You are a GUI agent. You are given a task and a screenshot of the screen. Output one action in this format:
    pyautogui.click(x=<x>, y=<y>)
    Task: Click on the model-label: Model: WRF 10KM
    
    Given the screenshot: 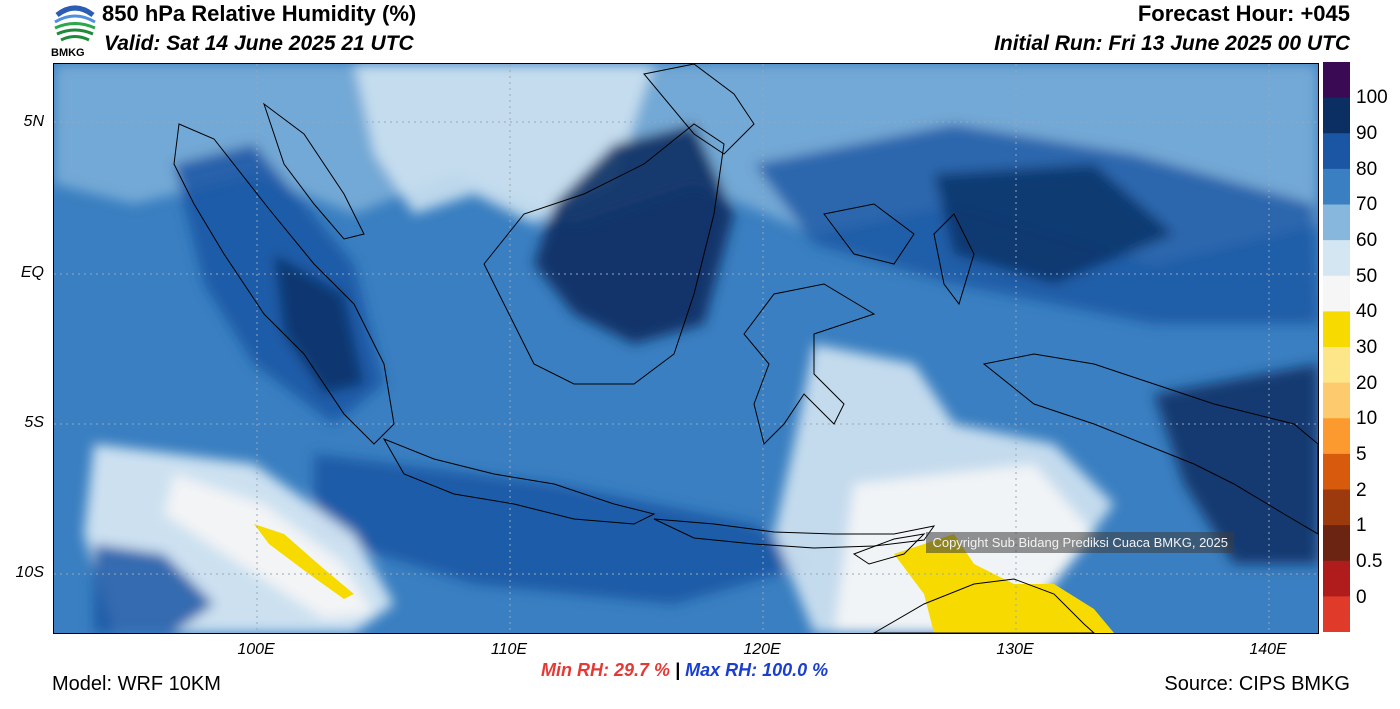 What is the action you would take?
    pyautogui.click(x=136, y=684)
    